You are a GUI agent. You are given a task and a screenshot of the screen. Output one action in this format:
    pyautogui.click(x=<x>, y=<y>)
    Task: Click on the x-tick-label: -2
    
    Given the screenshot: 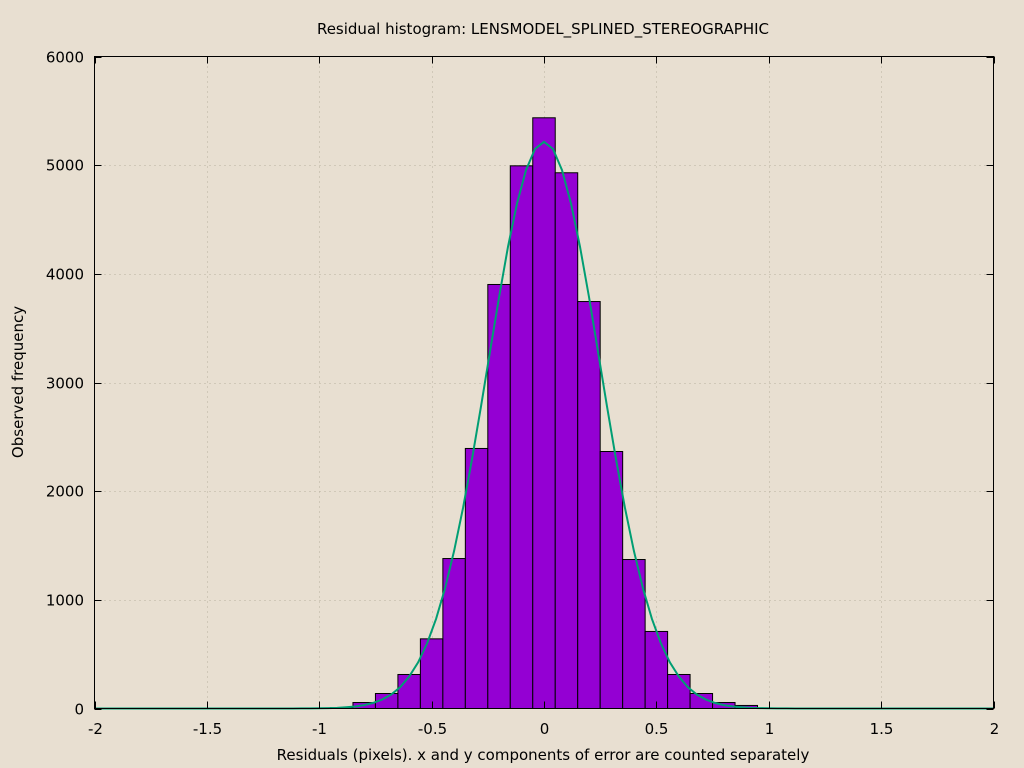 What is the action you would take?
    pyautogui.click(x=95, y=729)
    